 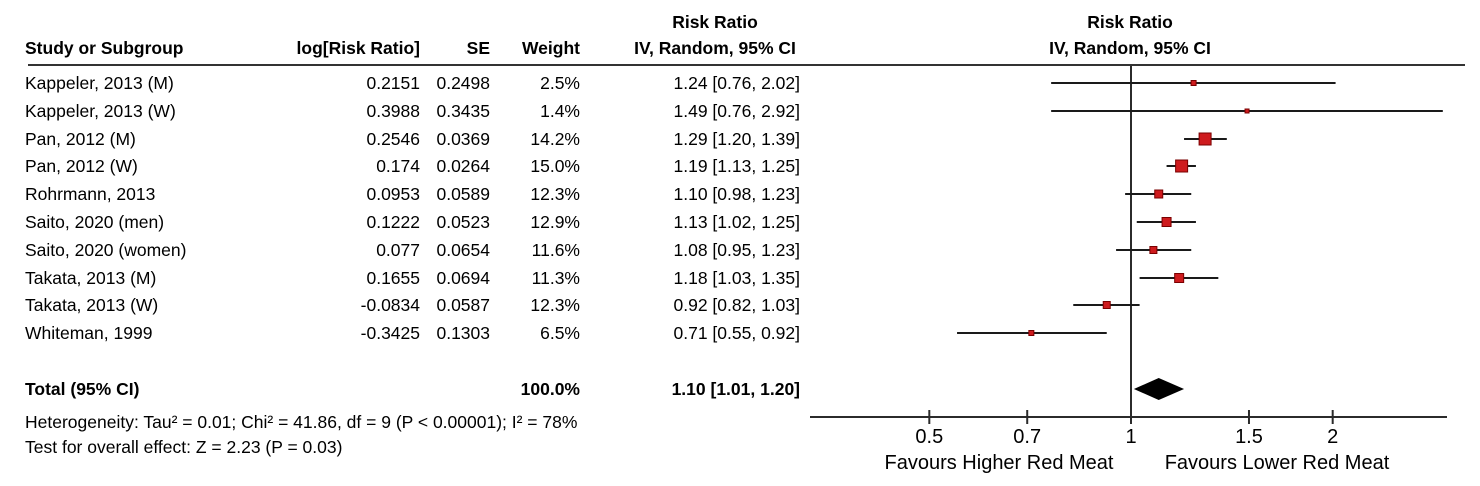 What do you see at coordinates (463, 166) in the screenshot?
I see `study-se: 0.0264` at bounding box center [463, 166].